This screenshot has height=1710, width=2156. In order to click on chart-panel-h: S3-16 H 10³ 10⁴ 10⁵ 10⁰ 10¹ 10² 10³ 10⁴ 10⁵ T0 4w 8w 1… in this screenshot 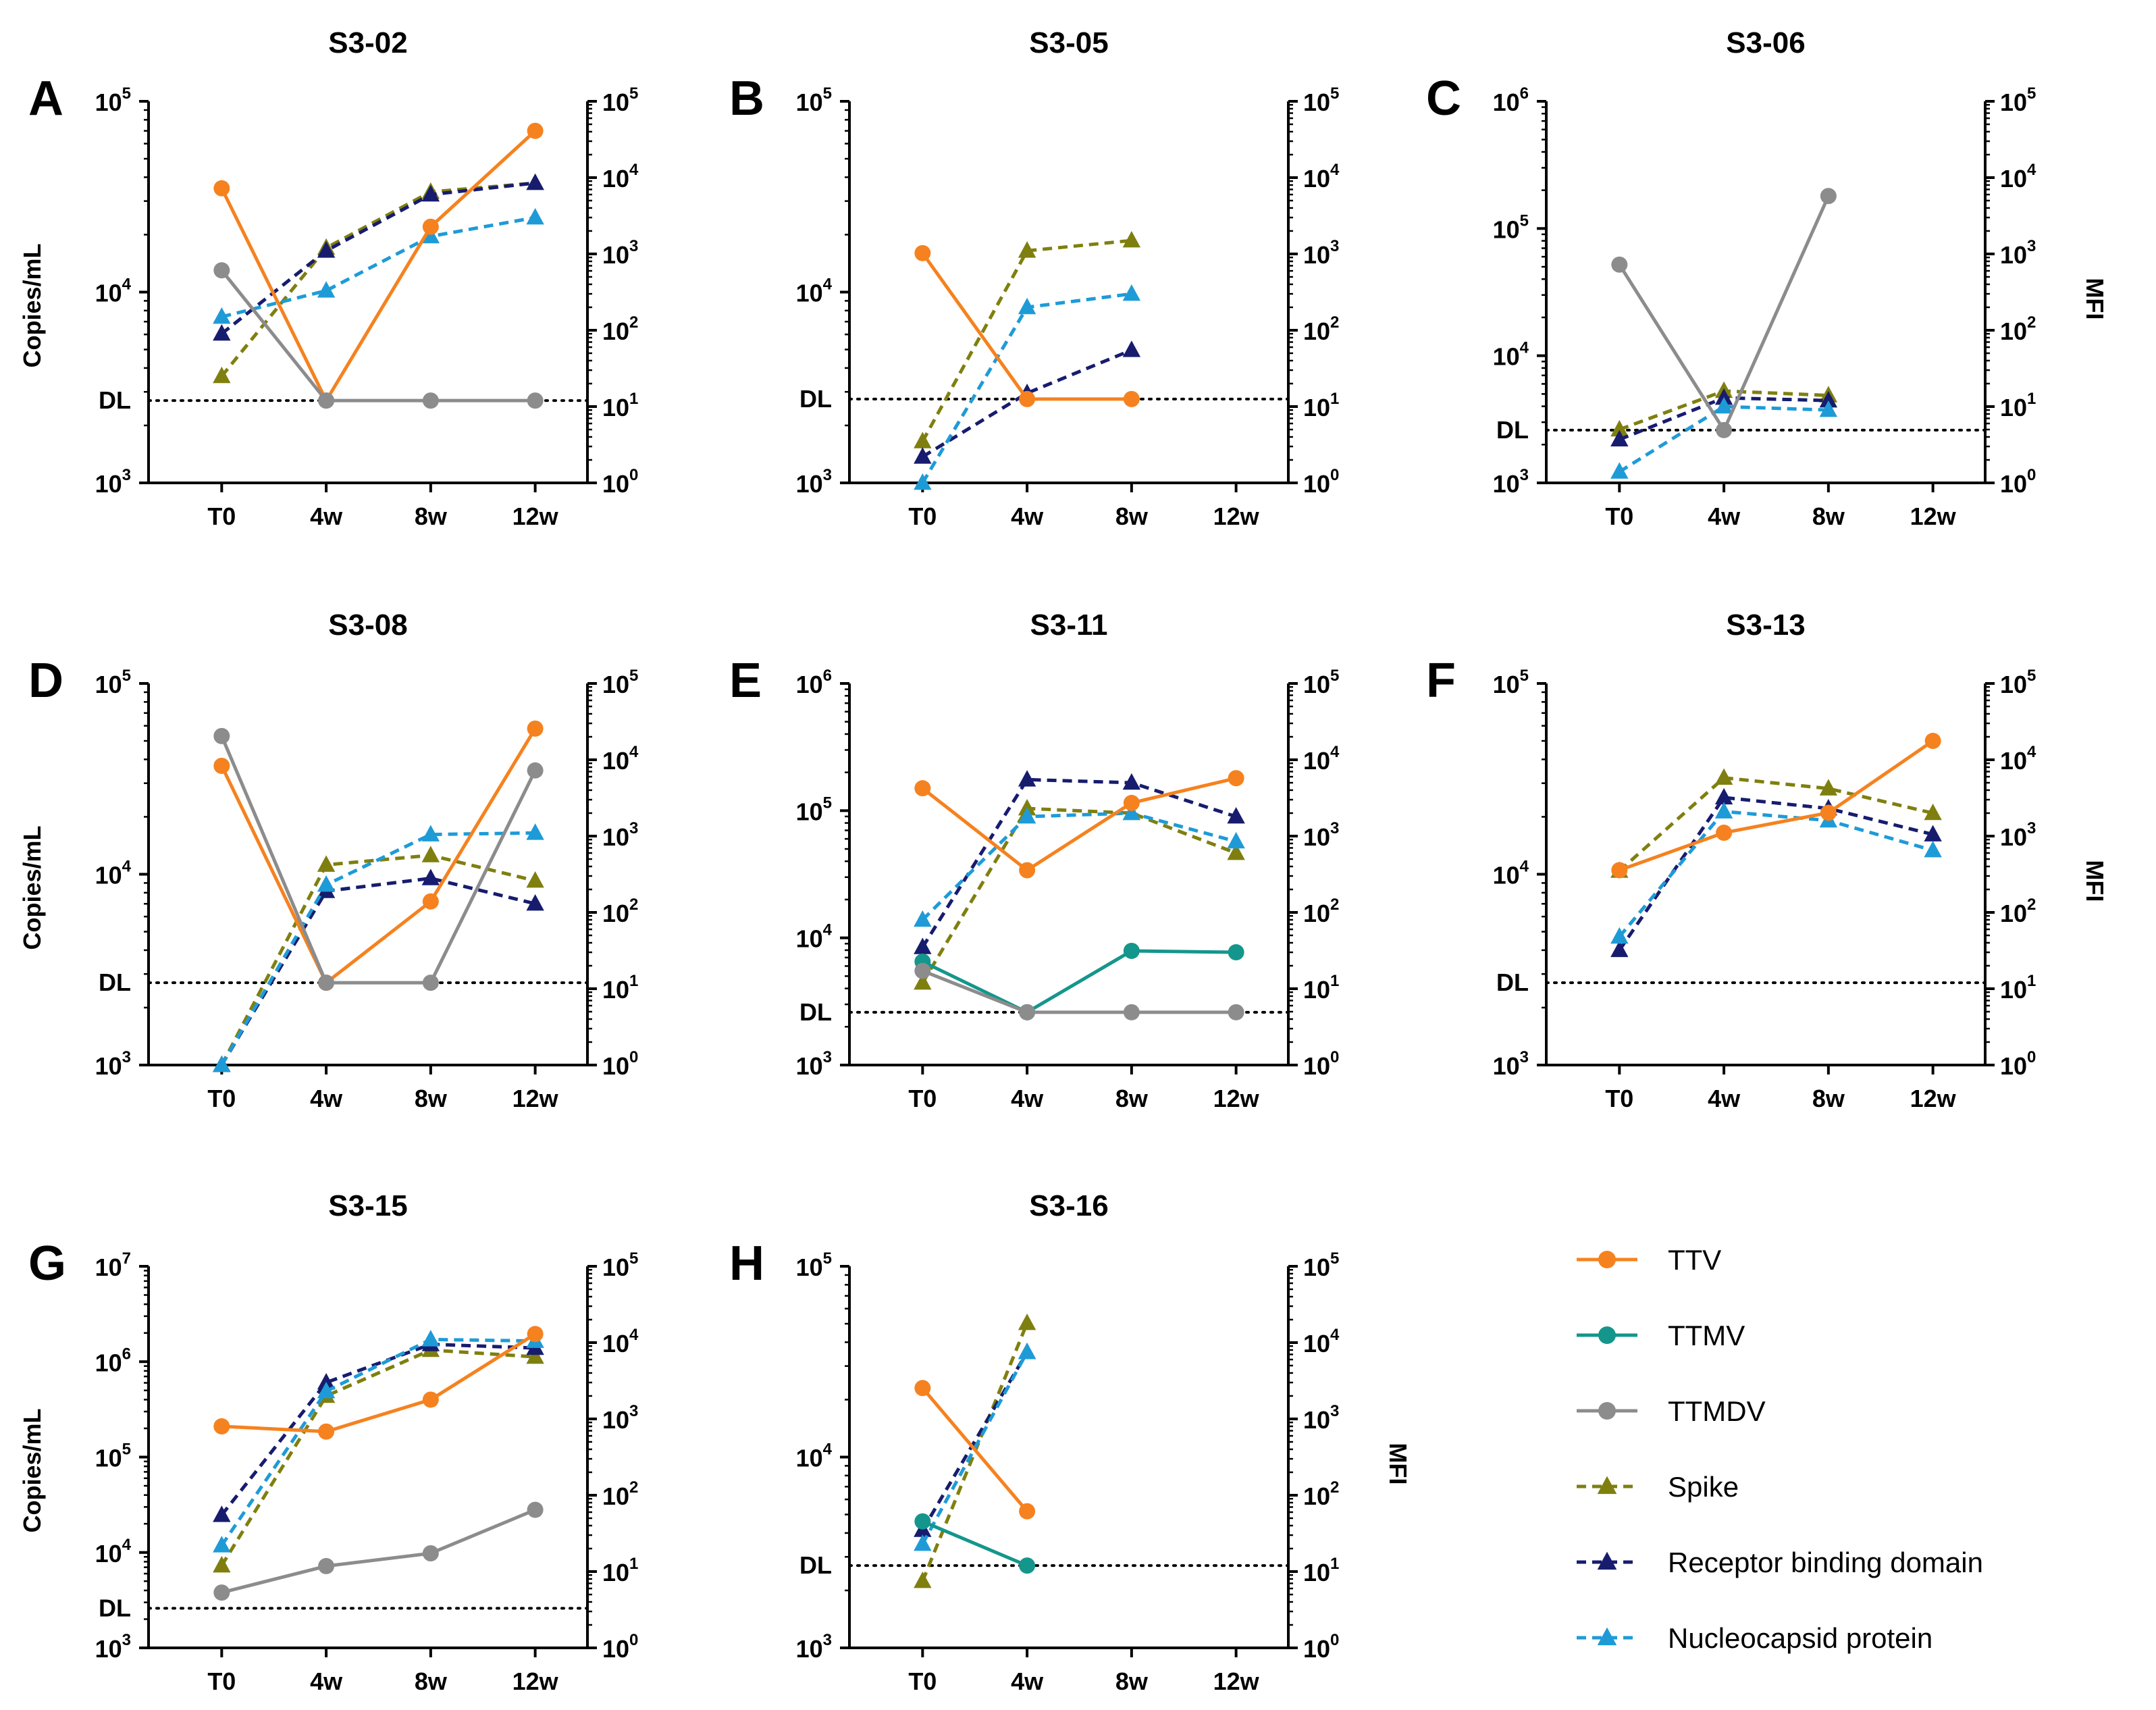, I will do `click(1070, 1442)`.